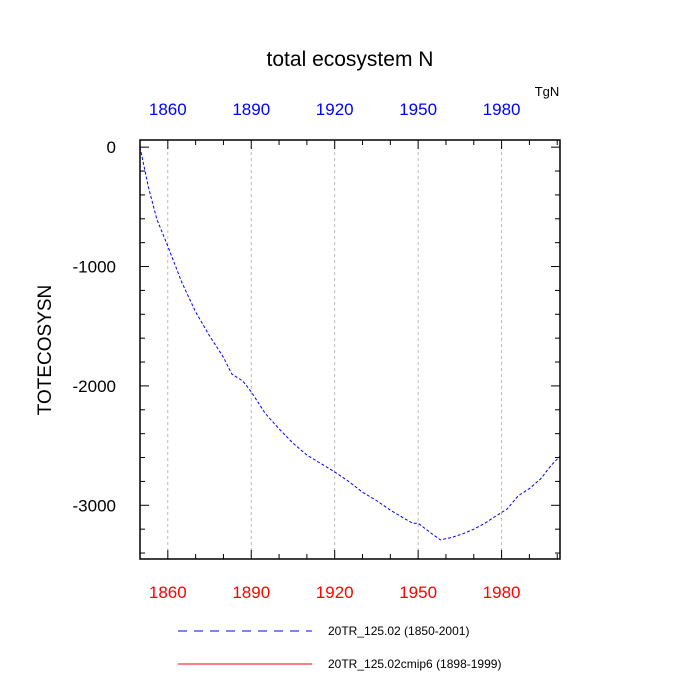 This screenshot has width=700, height=700. I want to click on y-axis-label: TOTECOSYSN, so click(45, 350).